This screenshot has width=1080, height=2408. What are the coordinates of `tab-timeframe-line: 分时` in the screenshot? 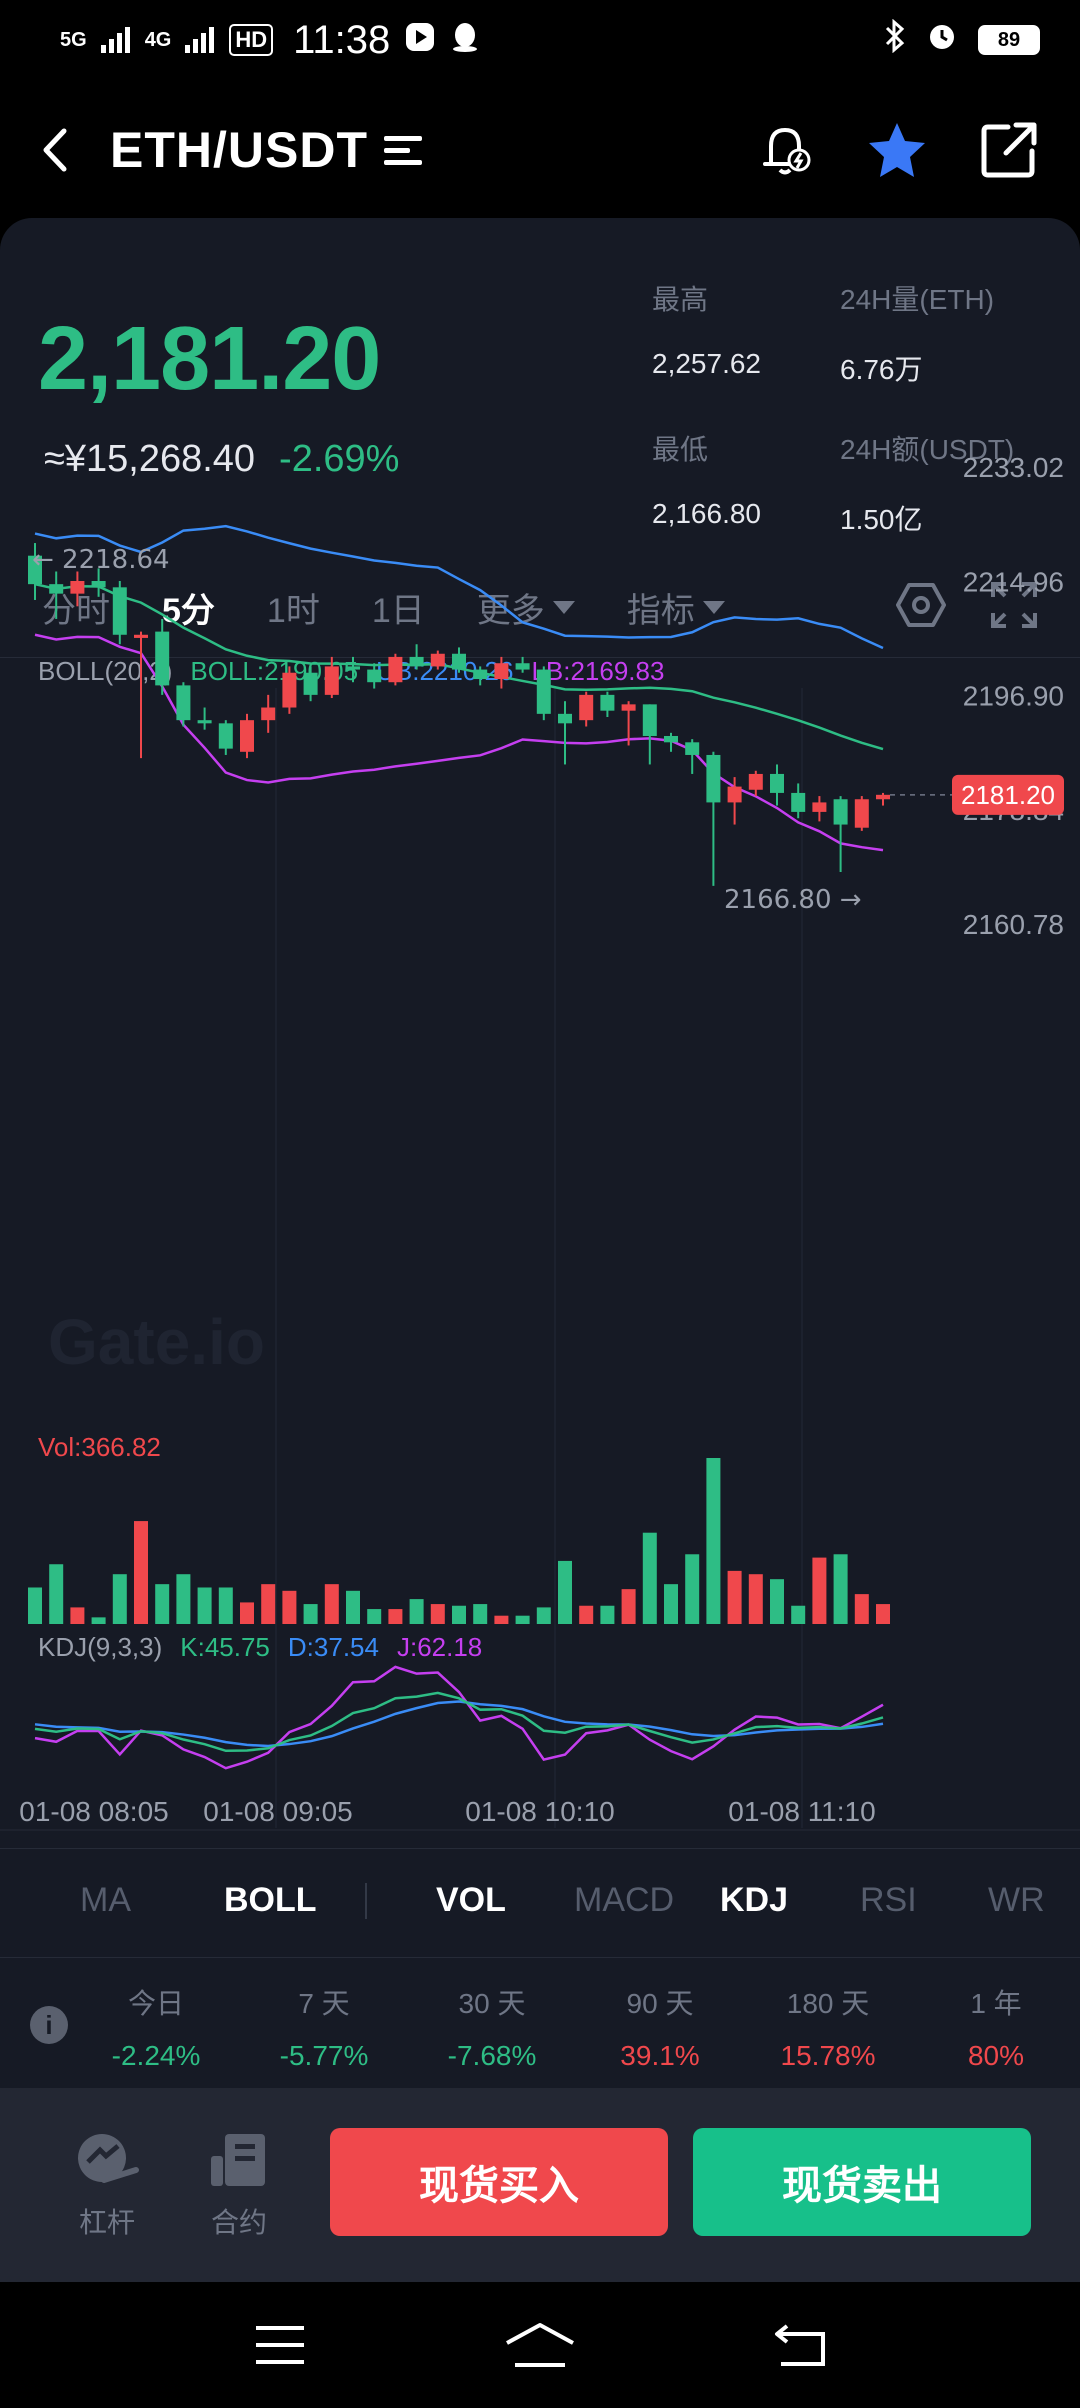 It's located at (76, 611).